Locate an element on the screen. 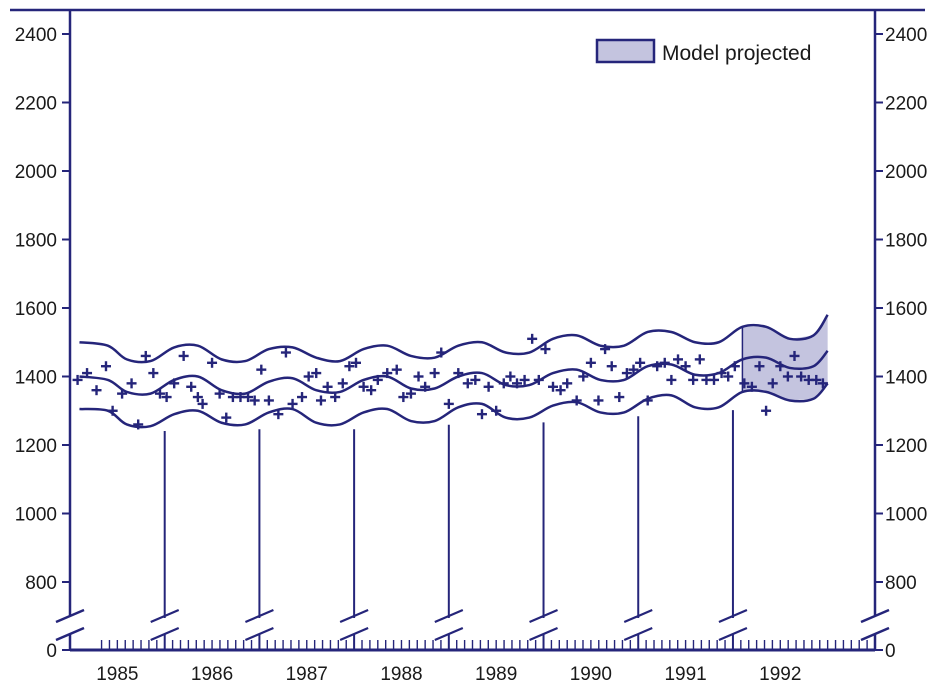  x-tick-label: 1989 is located at coordinates (496, 674).